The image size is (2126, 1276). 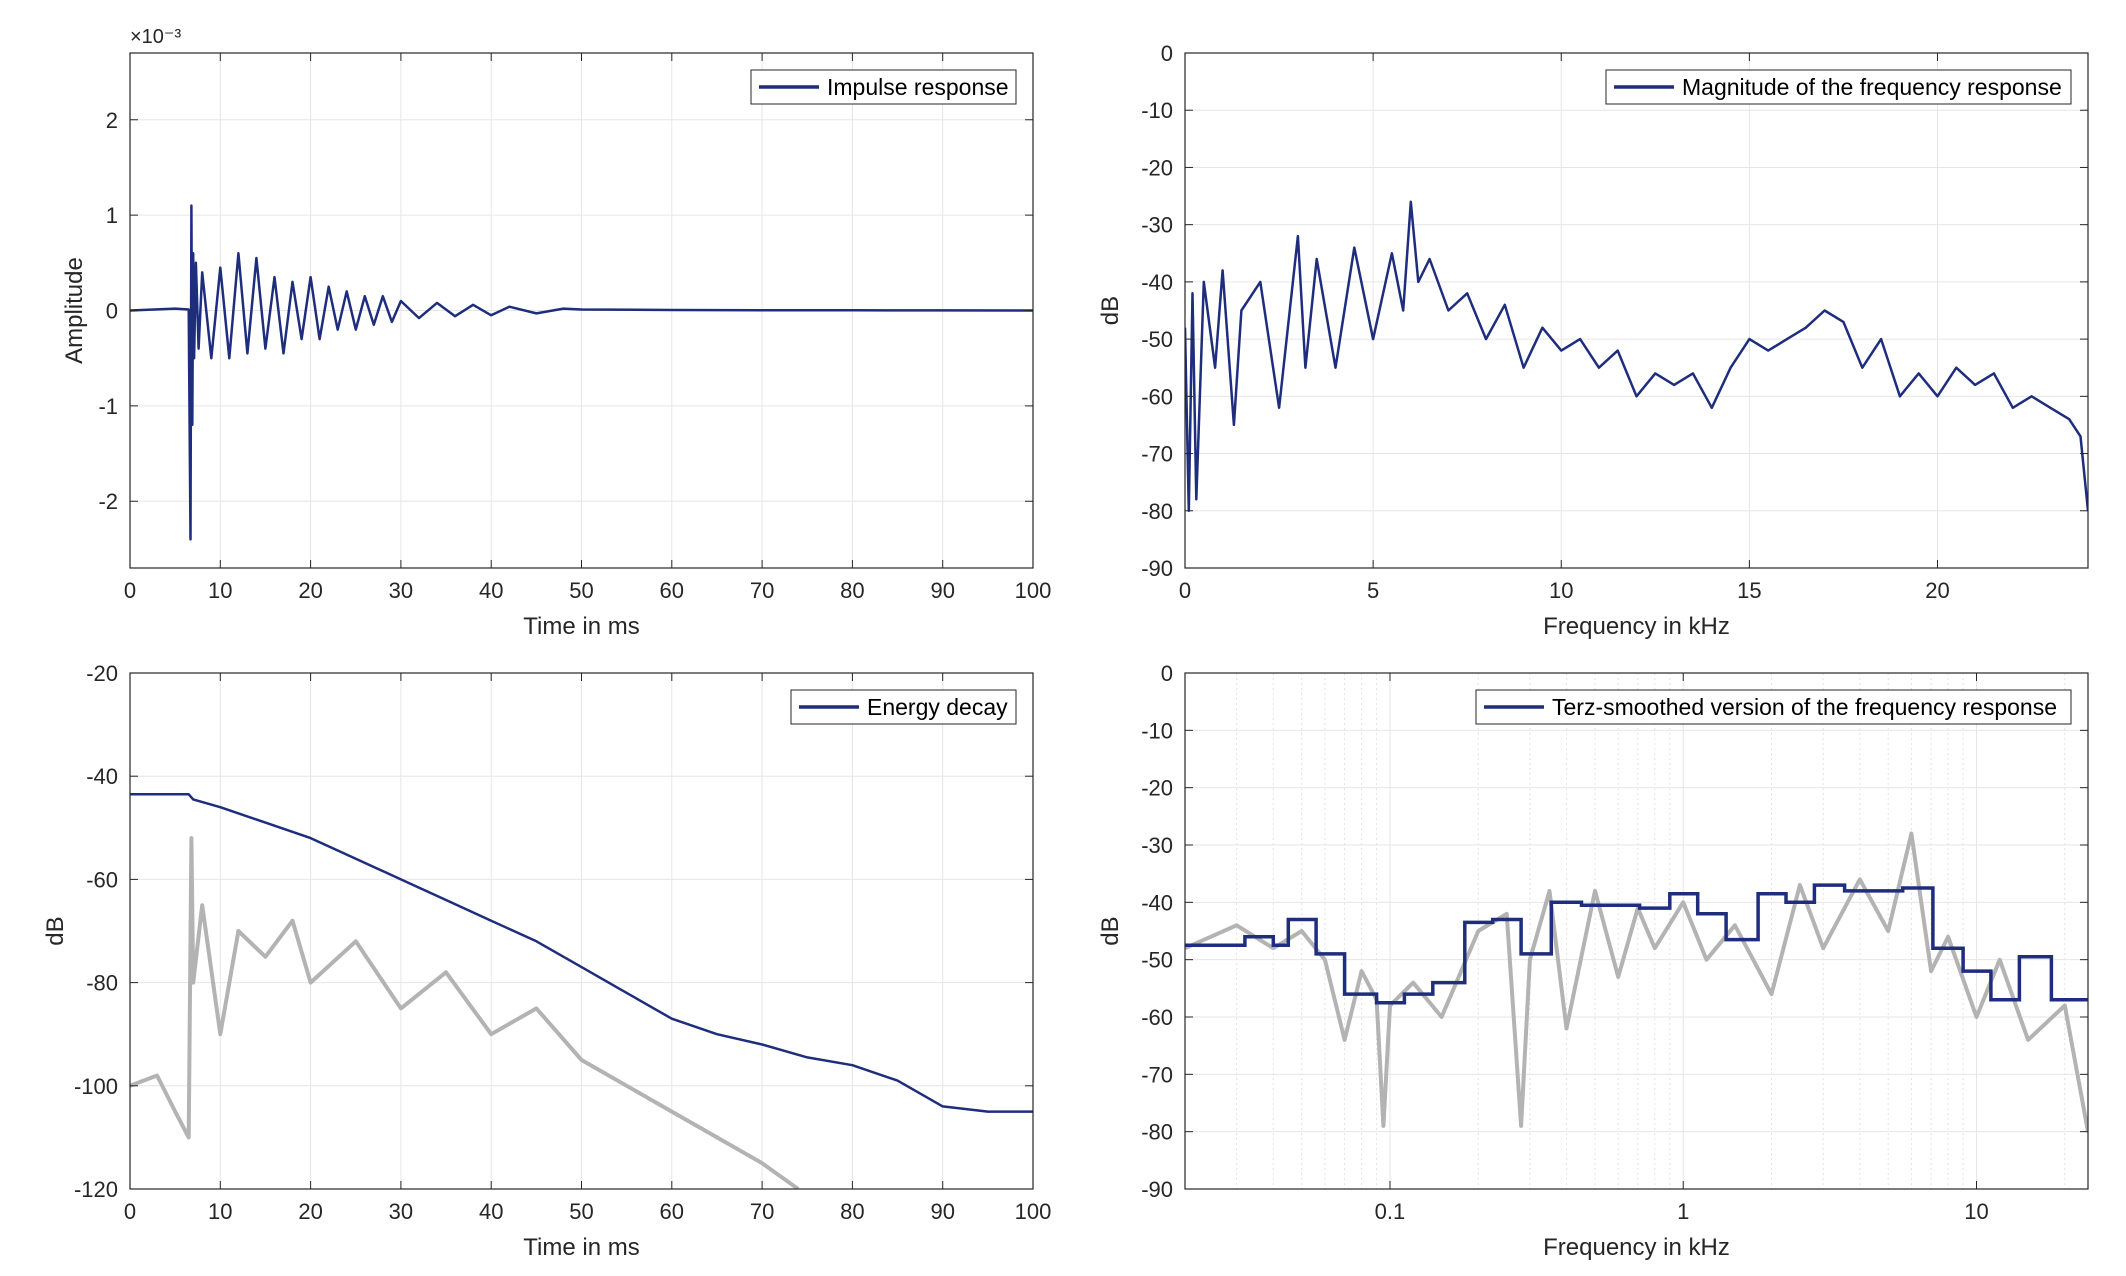 What do you see at coordinates (937, 707) in the screenshot?
I see `legend-label: Energy decay` at bounding box center [937, 707].